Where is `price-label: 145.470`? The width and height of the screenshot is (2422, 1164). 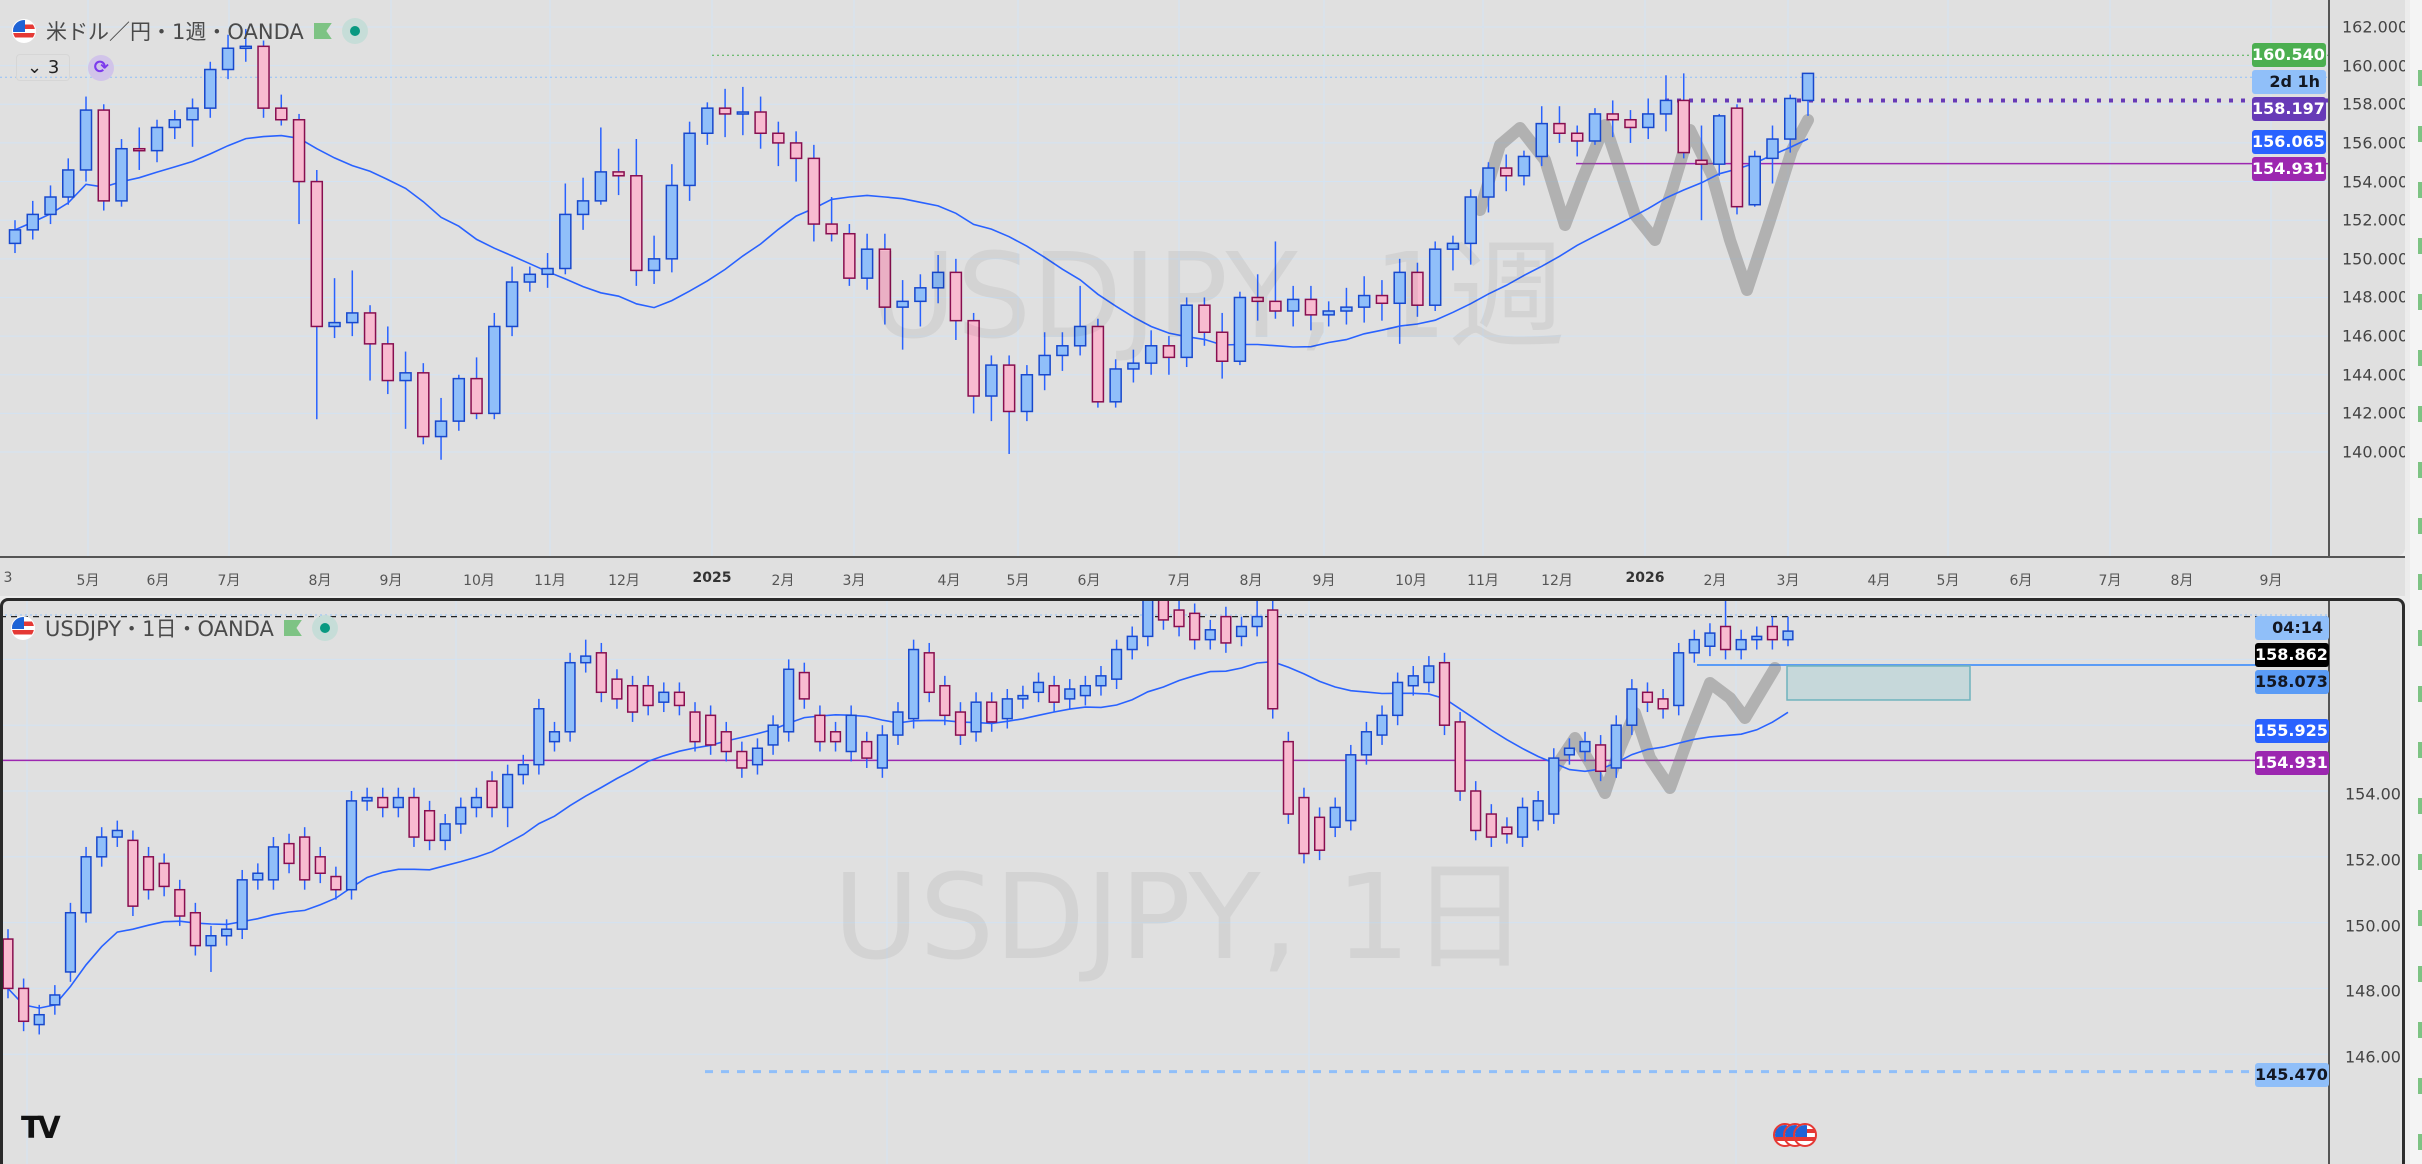 price-label: 145.470 is located at coordinates (2292, 1074).